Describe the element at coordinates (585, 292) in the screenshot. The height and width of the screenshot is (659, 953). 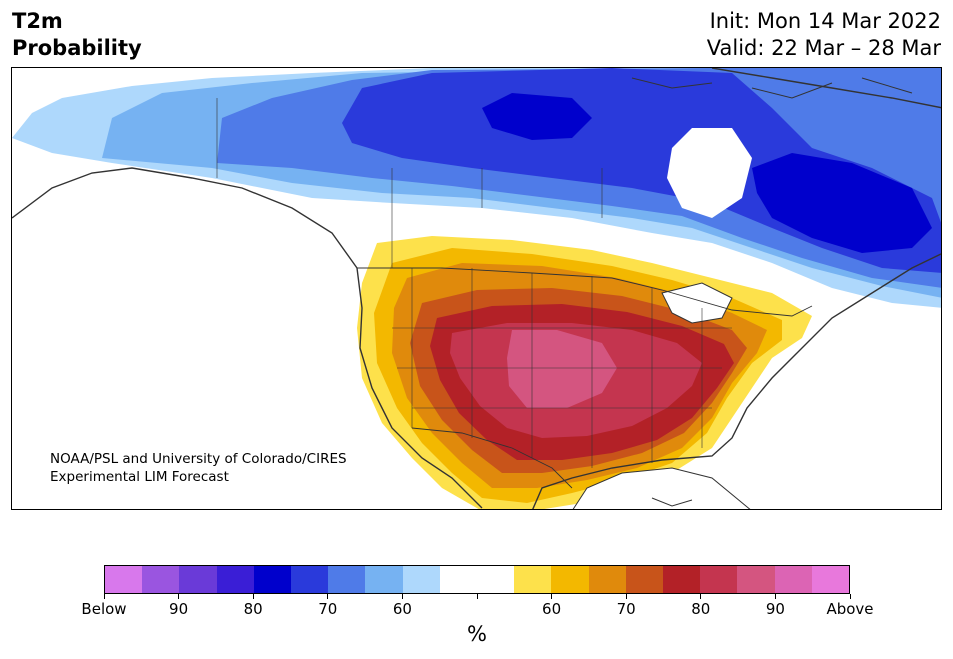
I see `us-canada-border` at that location.